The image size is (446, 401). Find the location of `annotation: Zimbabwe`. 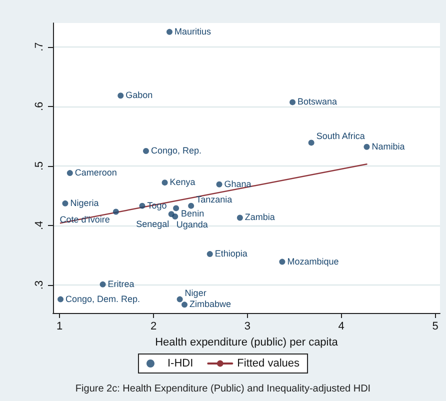

annotation: Zimbabwe is located at coordinates (211, 304).